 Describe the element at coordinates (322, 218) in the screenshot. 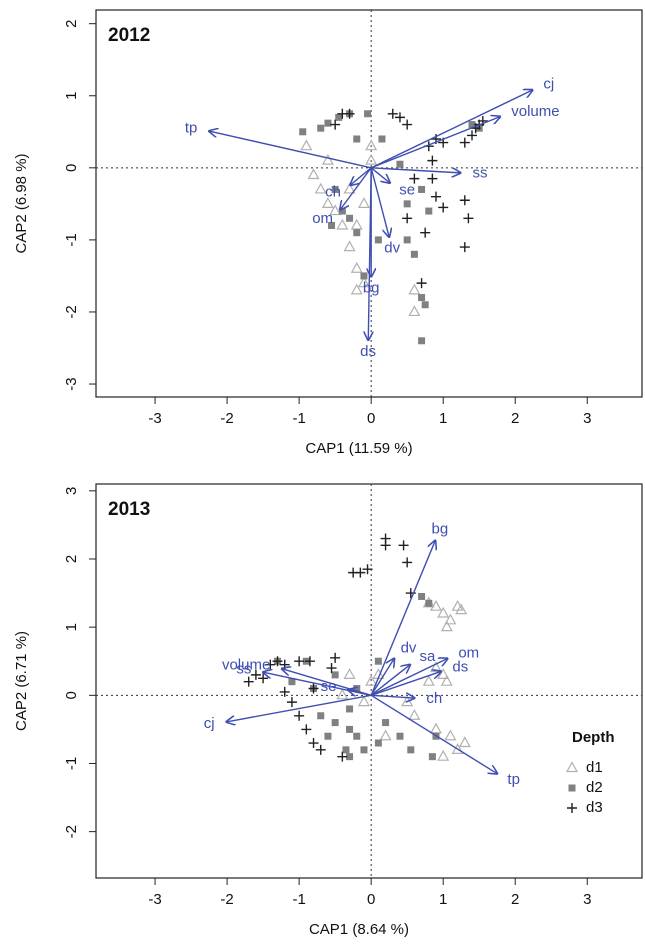

I see `arrow-label: om` at that location.